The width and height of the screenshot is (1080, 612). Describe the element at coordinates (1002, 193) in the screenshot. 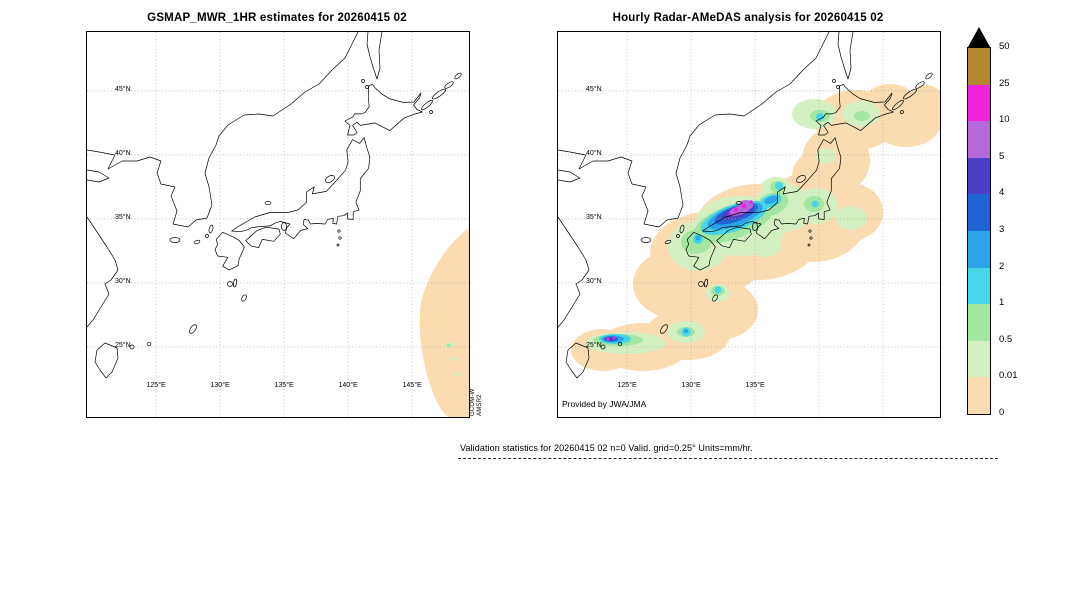

I see `colorbar-tick-label: 4` at that location.